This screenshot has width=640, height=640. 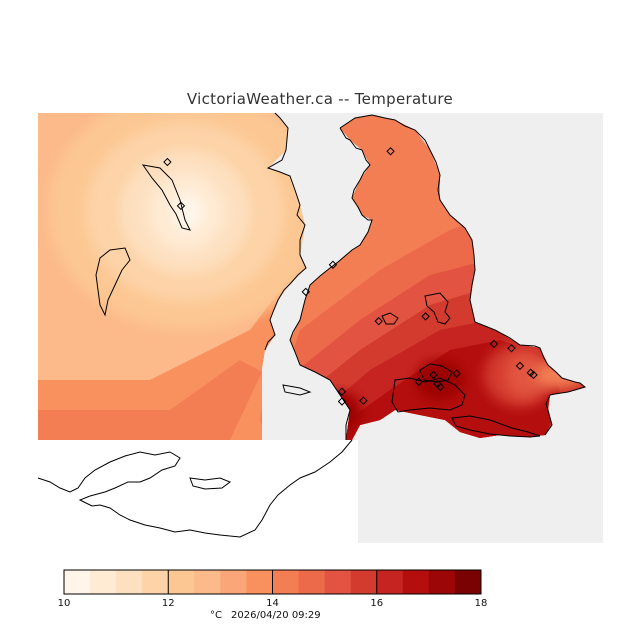 What do you see at coordinates (64, 603) in the screenshot?
I see `legend-tick-label: 10` at bounding box center [64, 603].